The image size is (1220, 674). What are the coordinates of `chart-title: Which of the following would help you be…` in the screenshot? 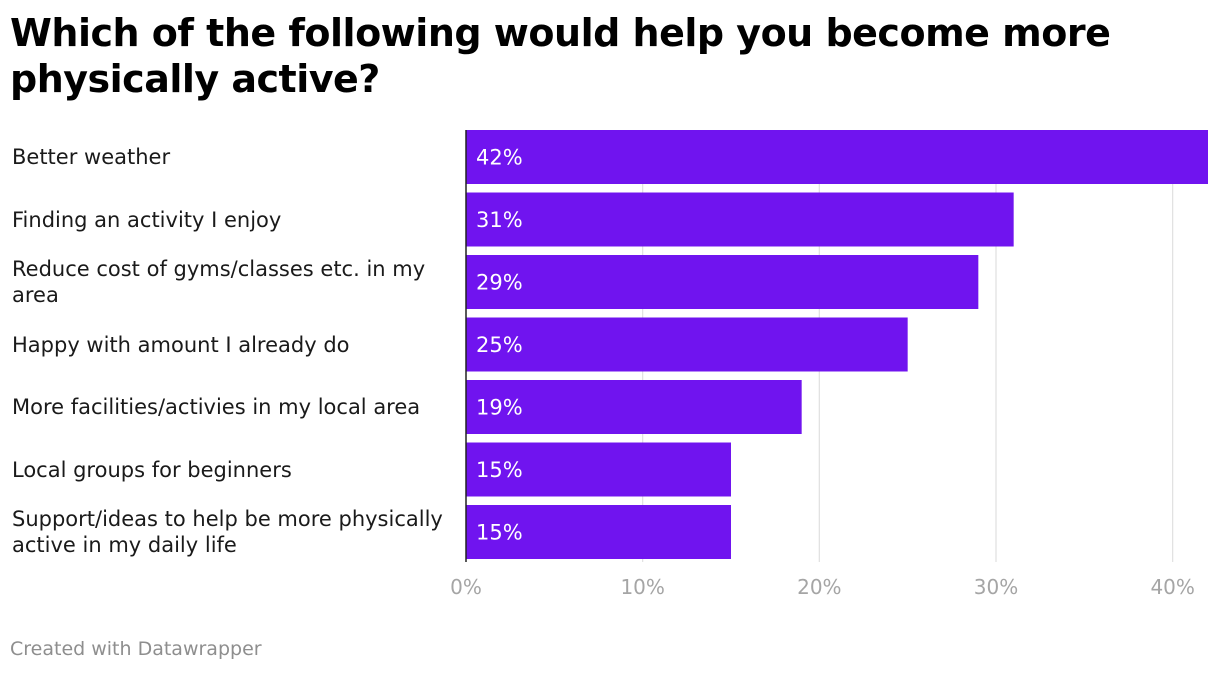 It's located at (560, 56).